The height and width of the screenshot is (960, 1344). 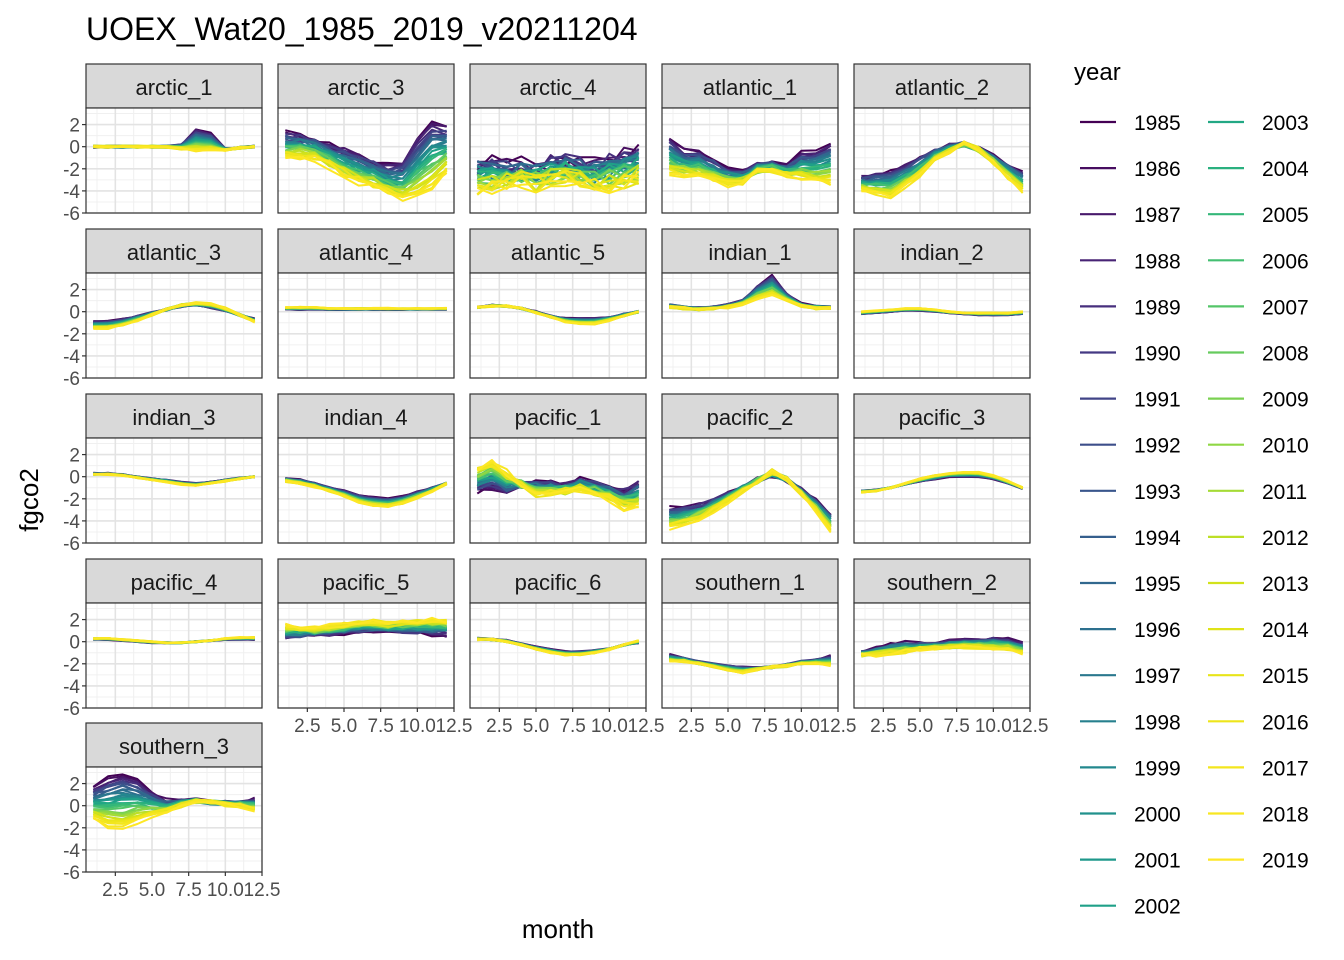 I want to click on facet-strip-label: pacific_1, so click(x=558, y=417).